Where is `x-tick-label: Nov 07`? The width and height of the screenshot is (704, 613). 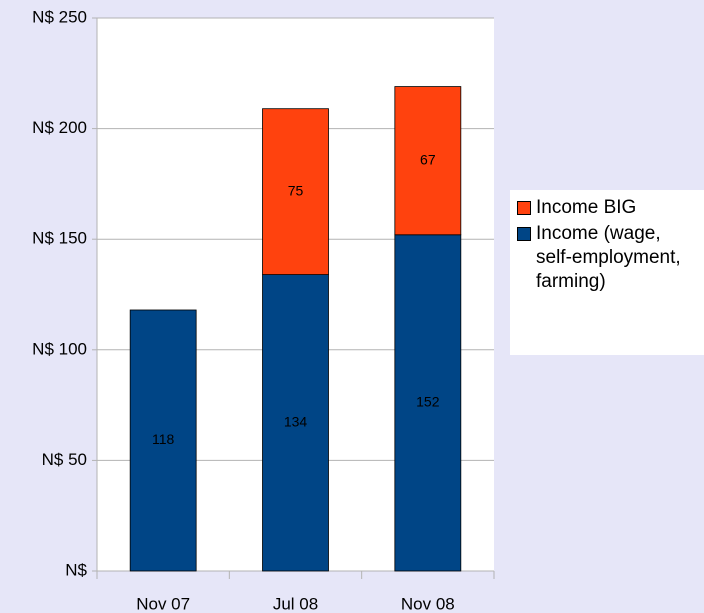 x-tick-label: Nov 07 is located at coordinates (163, 603).